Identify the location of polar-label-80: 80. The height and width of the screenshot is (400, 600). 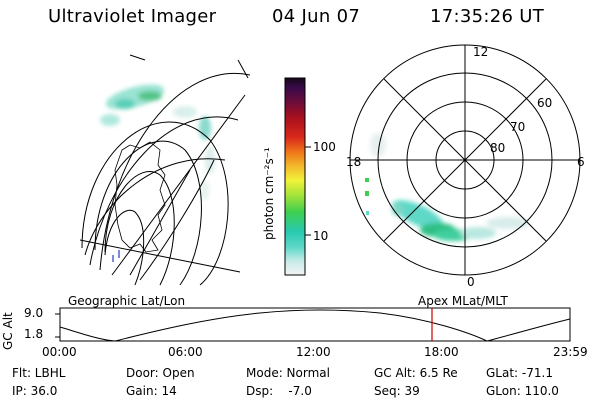
(498, 148).